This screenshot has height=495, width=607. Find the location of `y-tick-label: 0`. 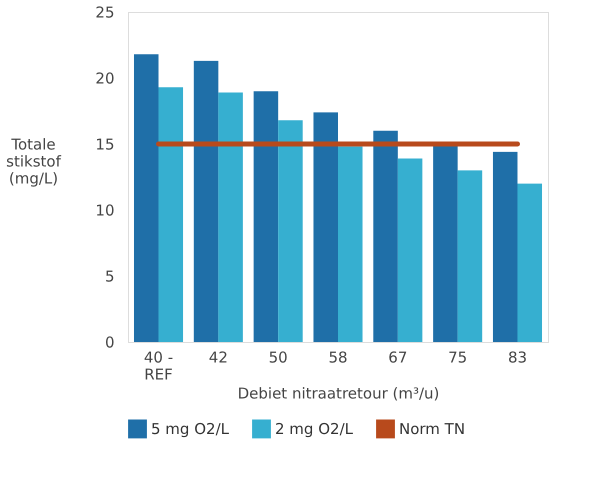

y-tick-label: 0 is located at coordinates (109, 343).